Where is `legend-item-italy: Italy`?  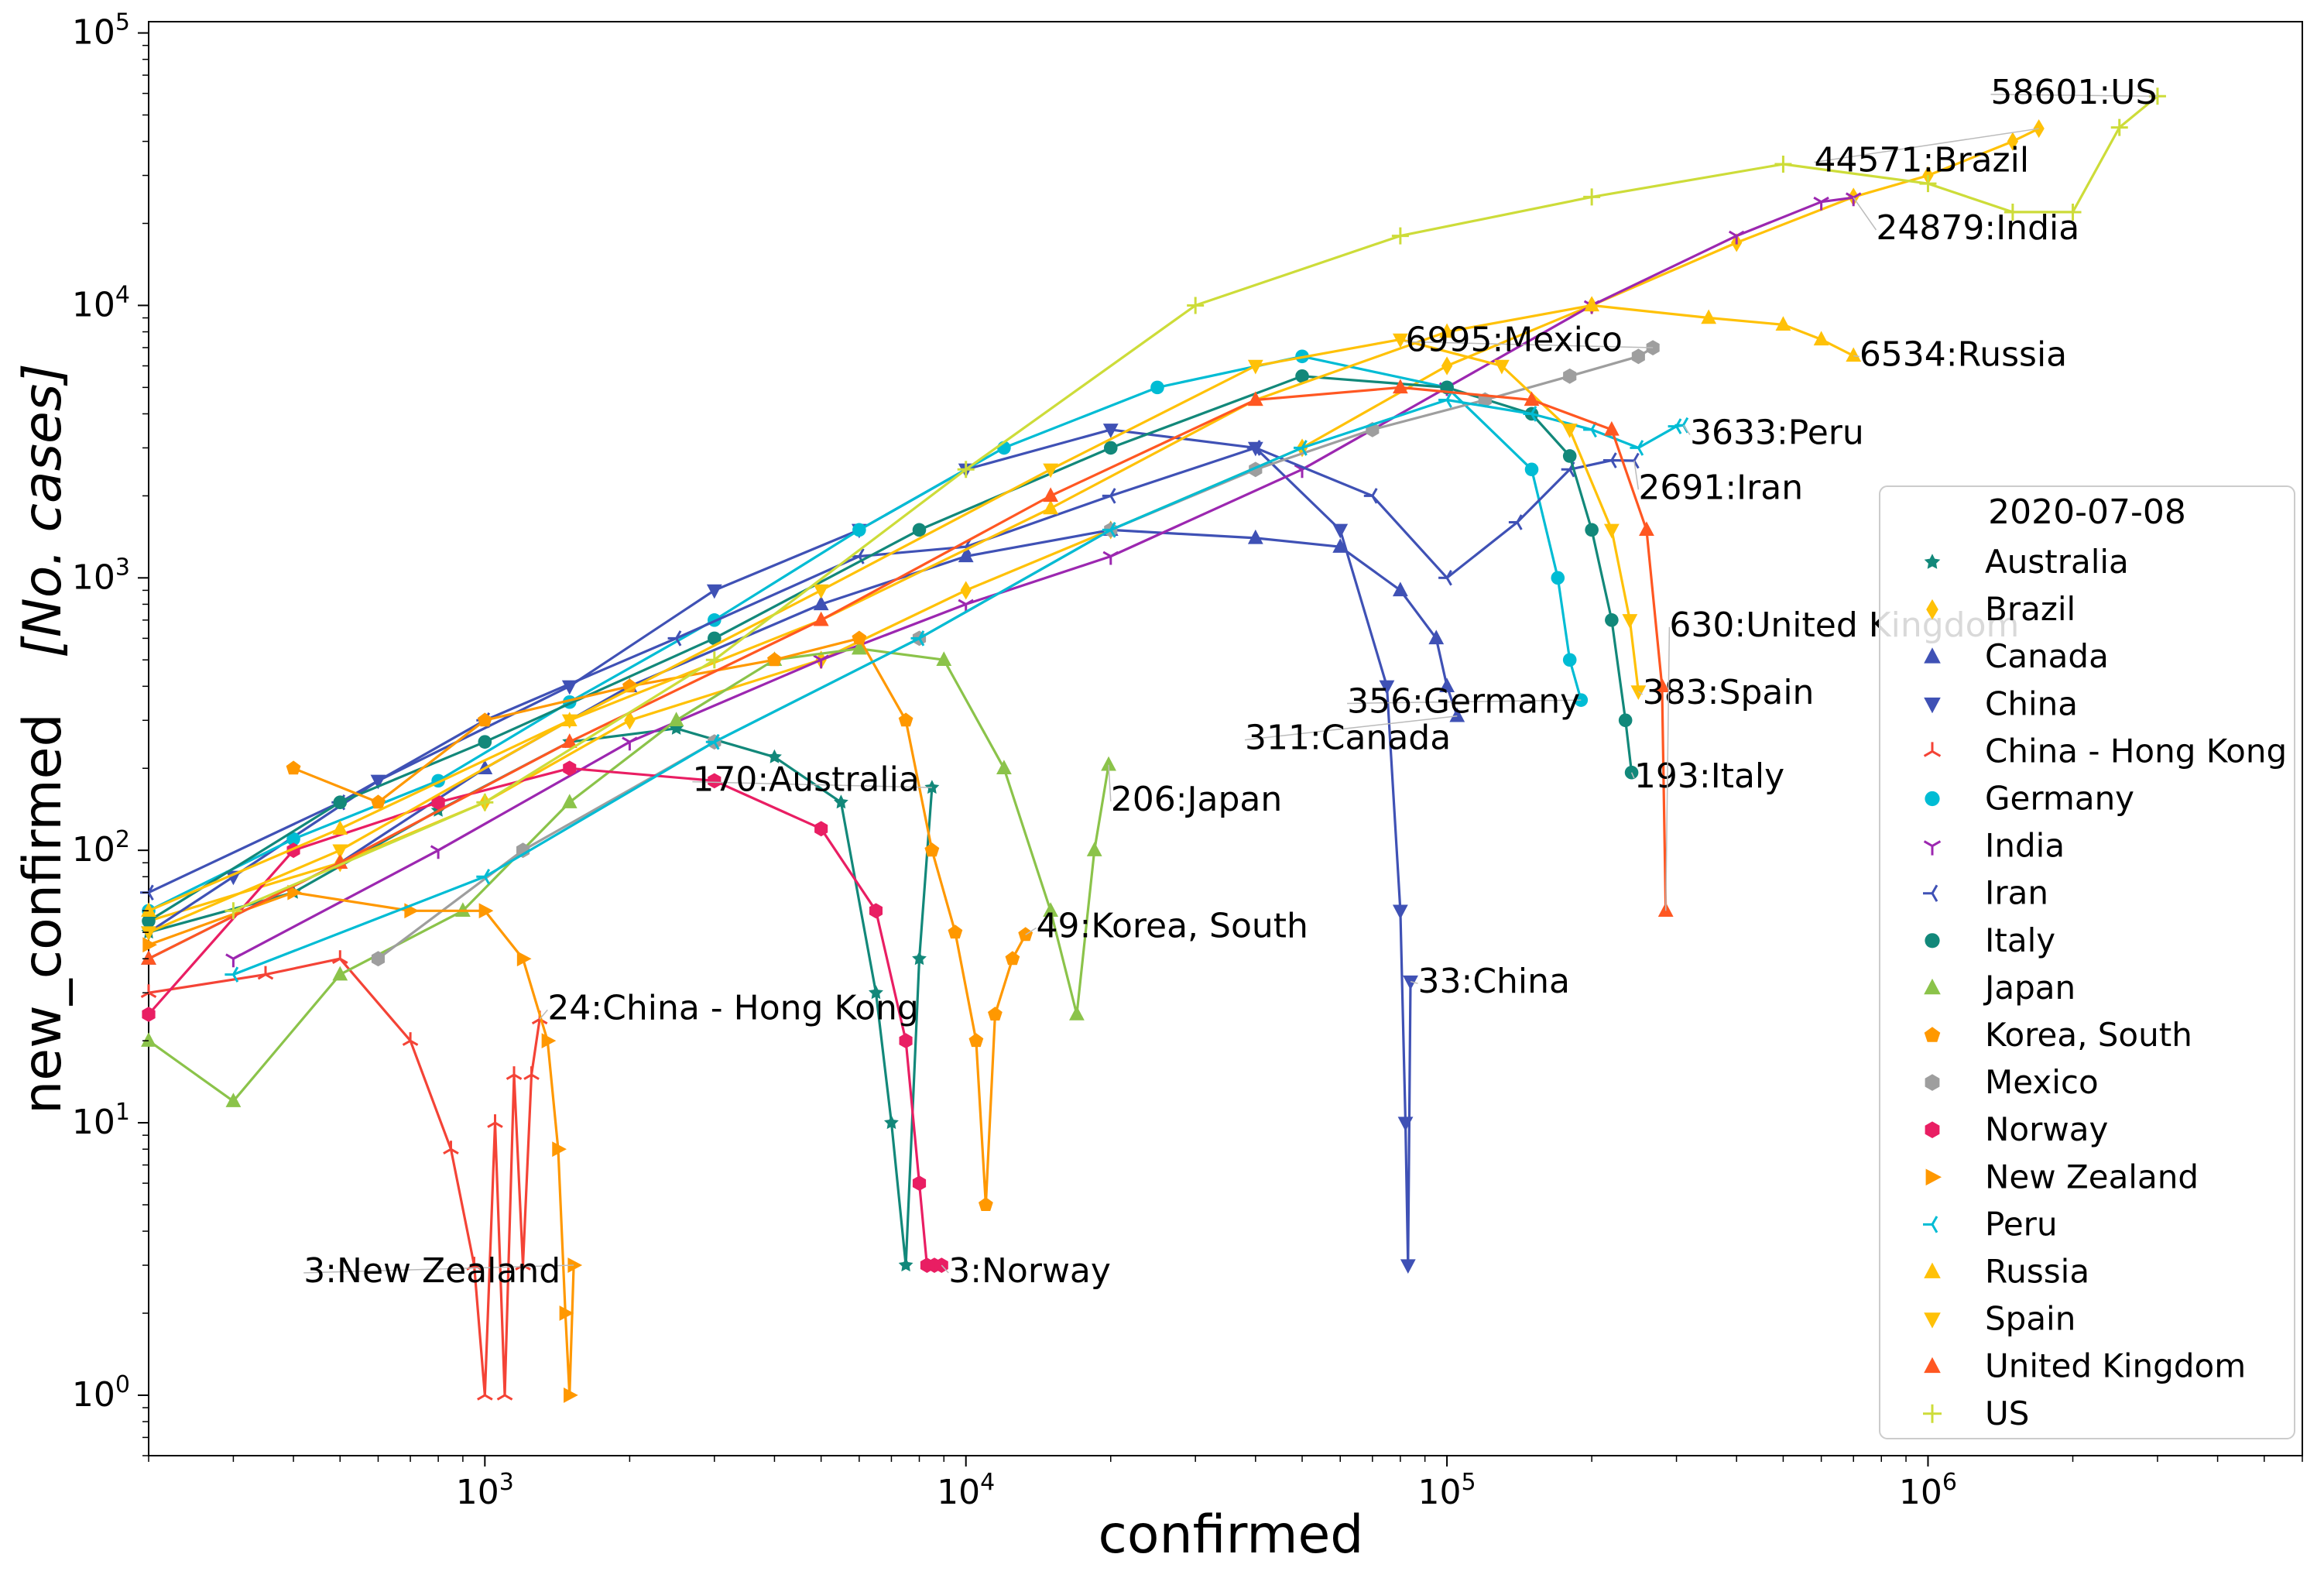
legend-item-italy: Italy is located at coordinates (1990, 940).